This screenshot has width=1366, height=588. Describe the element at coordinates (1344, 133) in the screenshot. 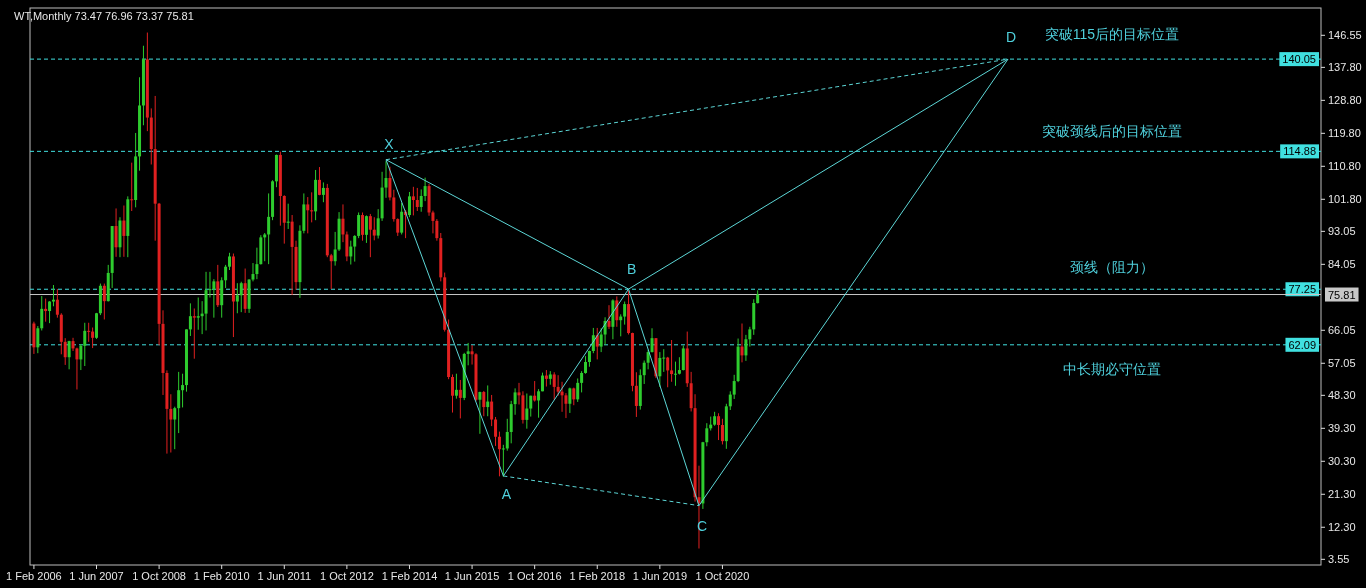

I see `y-tick-label: 119.80` at that location.